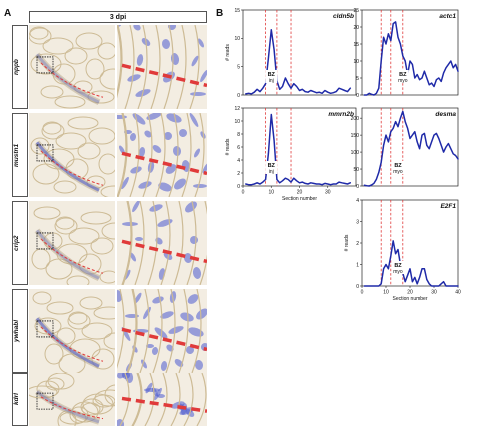  Describe the element at coordinates (20, 67) in the screenshot. I see `gene-row-label: nppb` at that location.